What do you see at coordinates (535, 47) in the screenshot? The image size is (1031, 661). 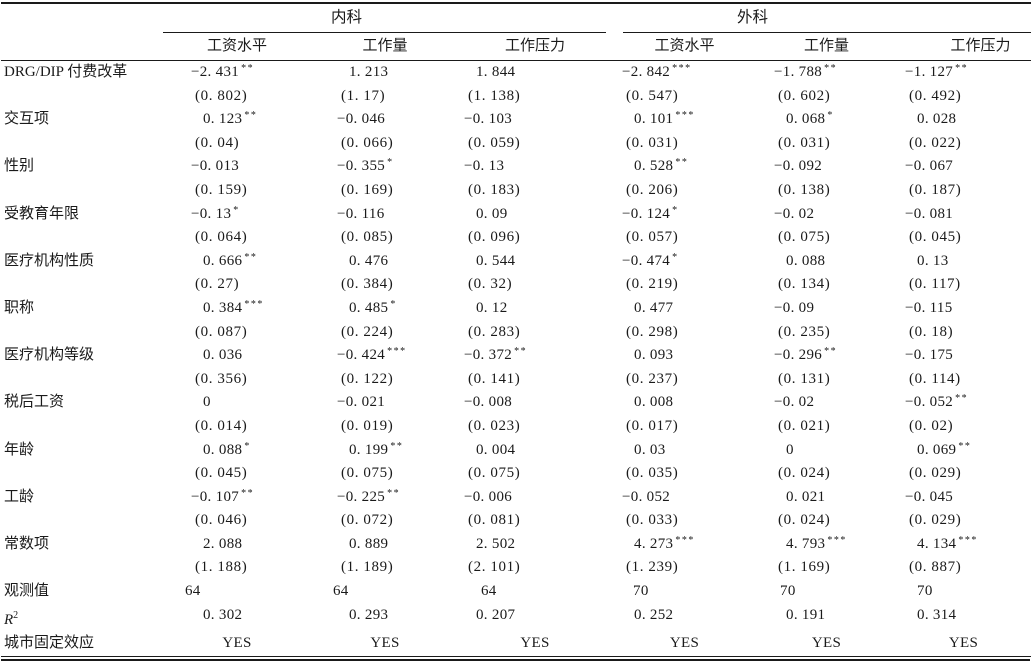 I see `column-header-pressure-nk: 工作压力` at bounding box center [535, 47].